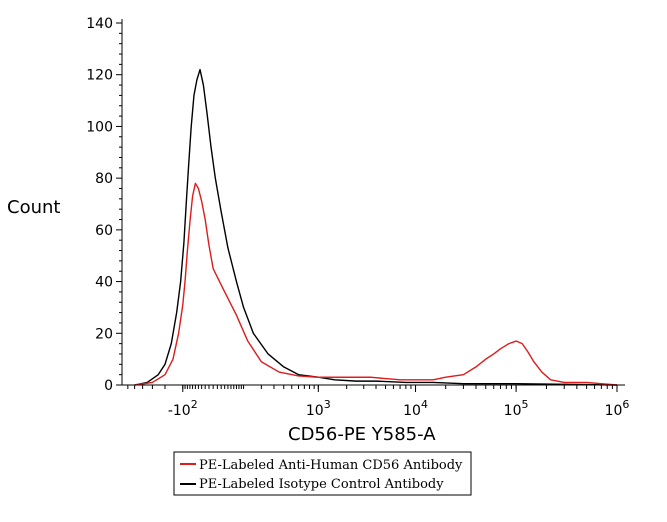 The width and height of the screenshot is (667, 522). What do you see at coordinates (104, 231) in the screenshot?
I see `y-tick-label: 60` at bounding box center [104, 231].